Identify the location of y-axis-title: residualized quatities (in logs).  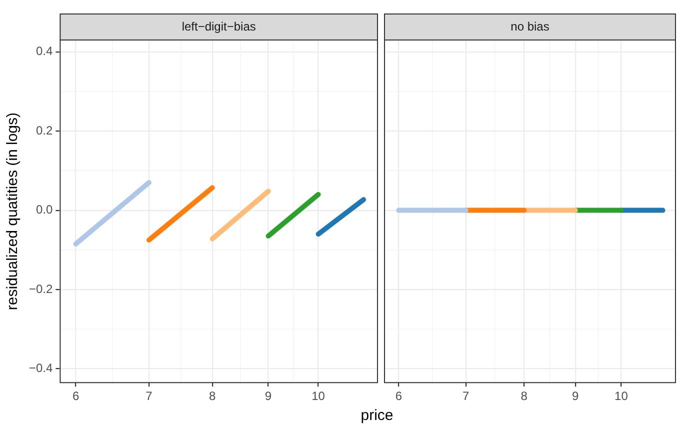
(13, 211).